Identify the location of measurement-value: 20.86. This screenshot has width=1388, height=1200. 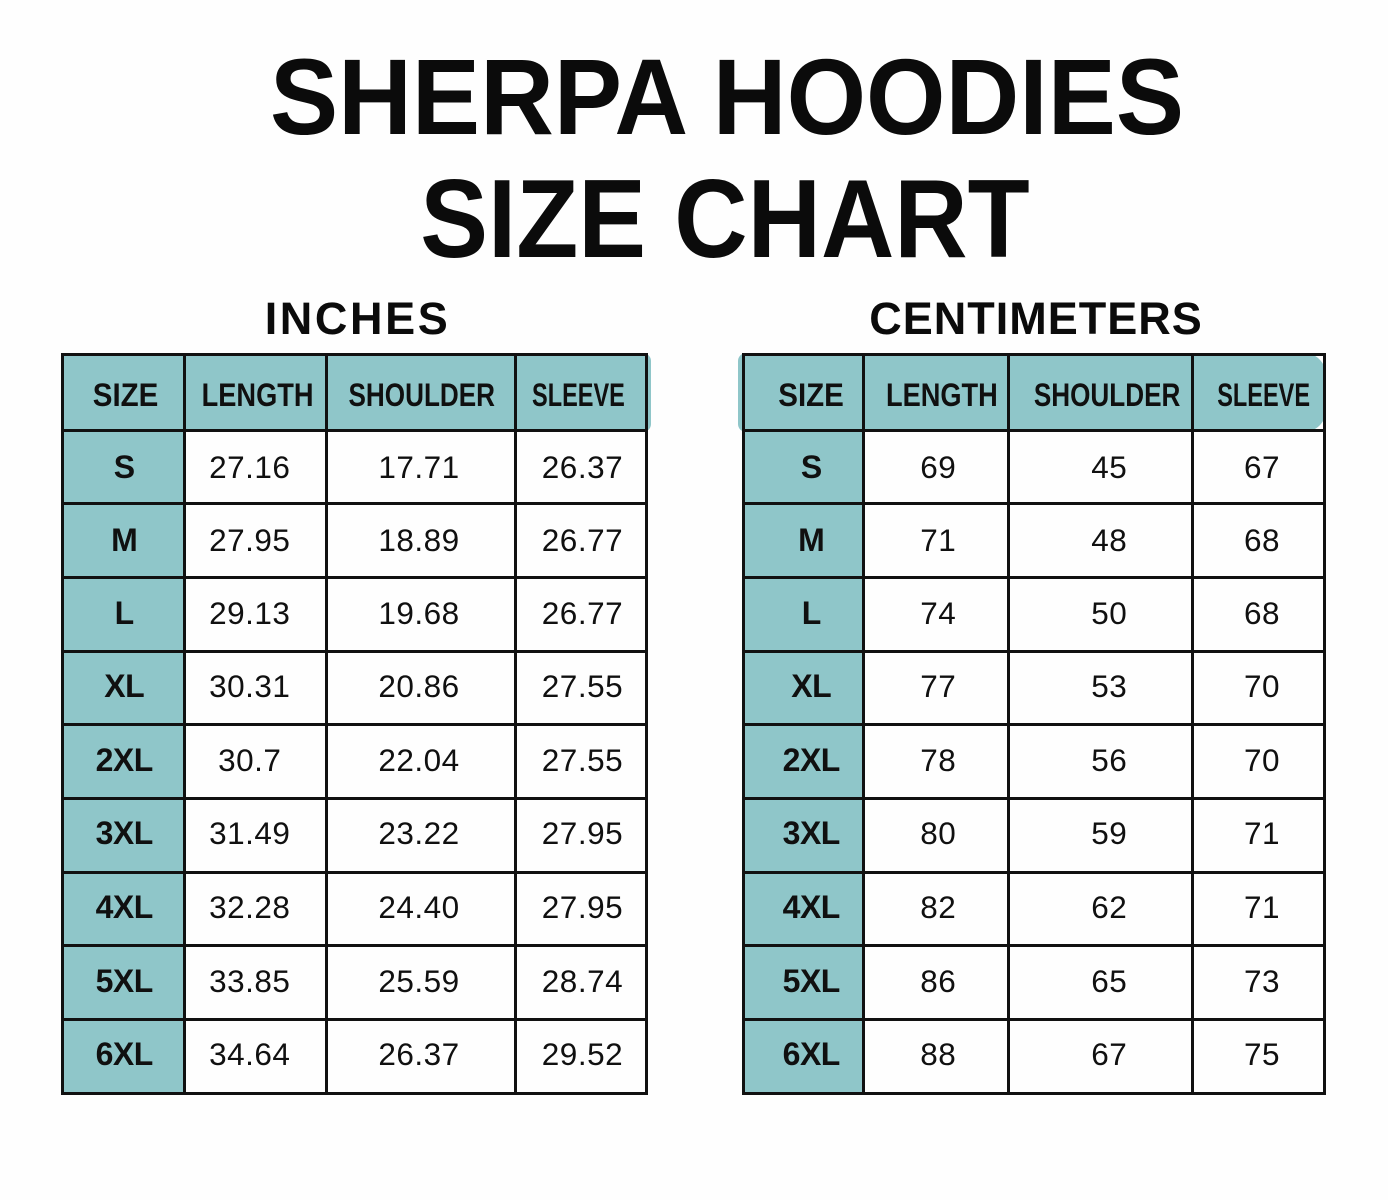
(419, 685).